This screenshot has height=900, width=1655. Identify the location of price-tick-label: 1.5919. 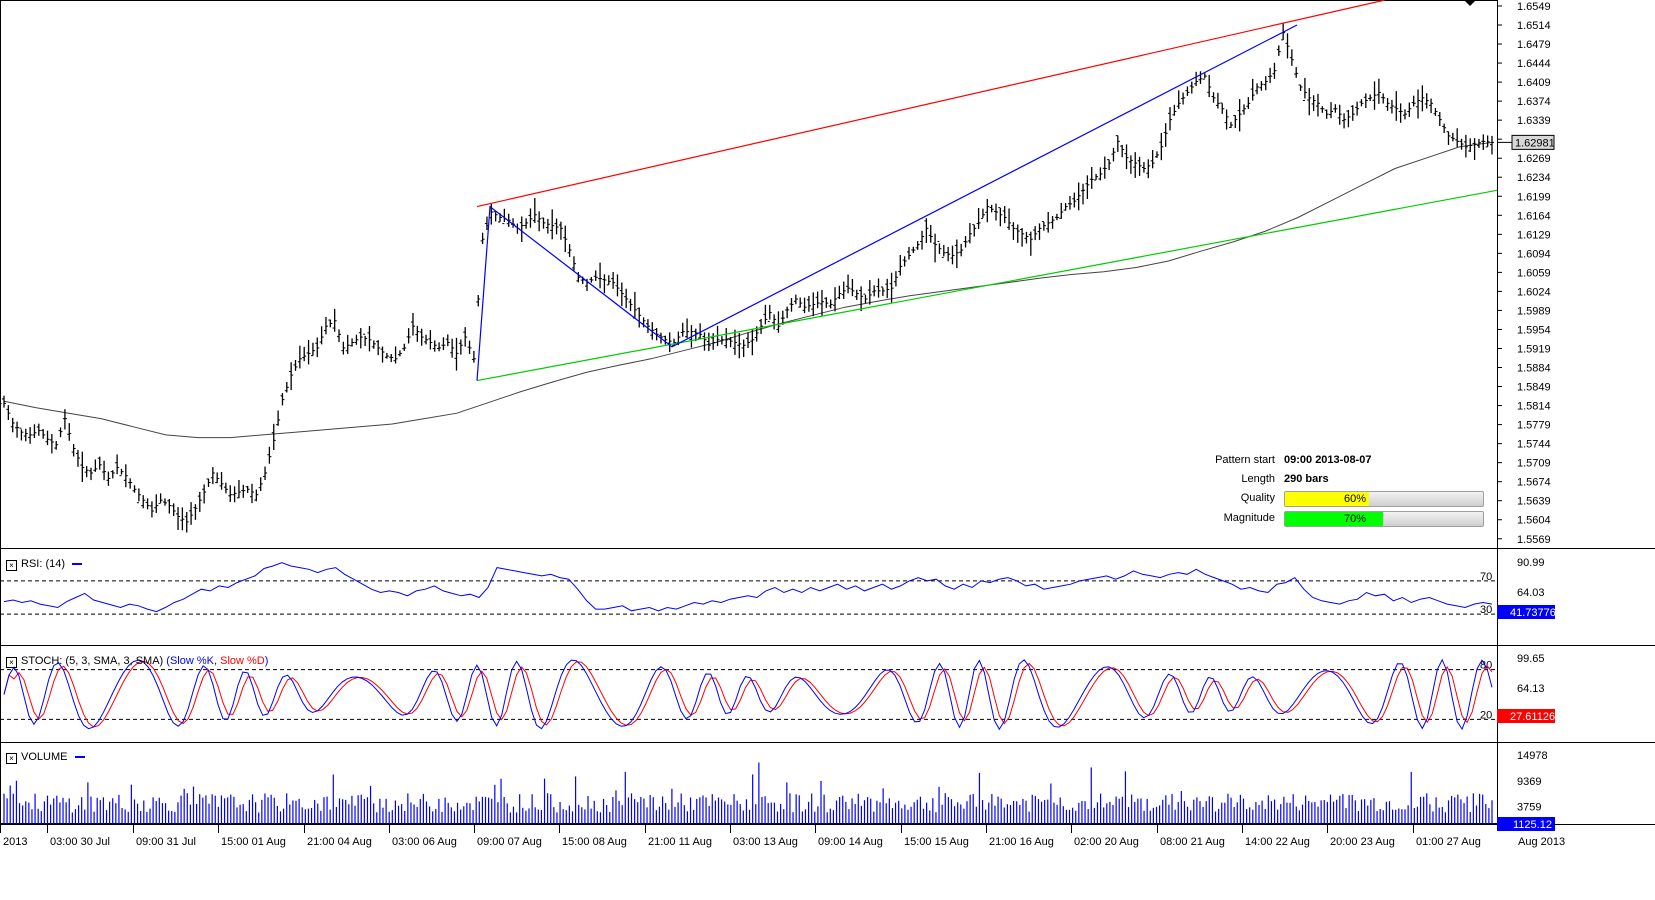
(1534, 349).